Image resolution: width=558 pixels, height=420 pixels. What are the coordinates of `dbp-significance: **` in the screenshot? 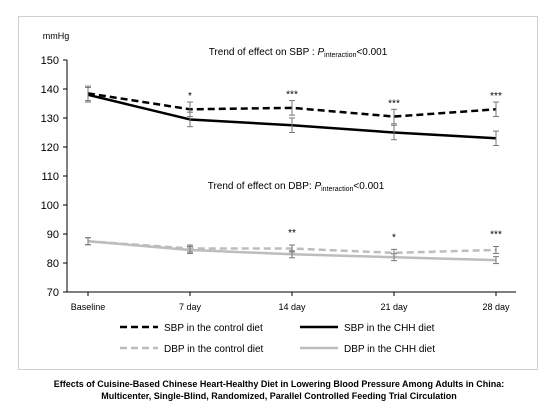 It's located at (292, 233).